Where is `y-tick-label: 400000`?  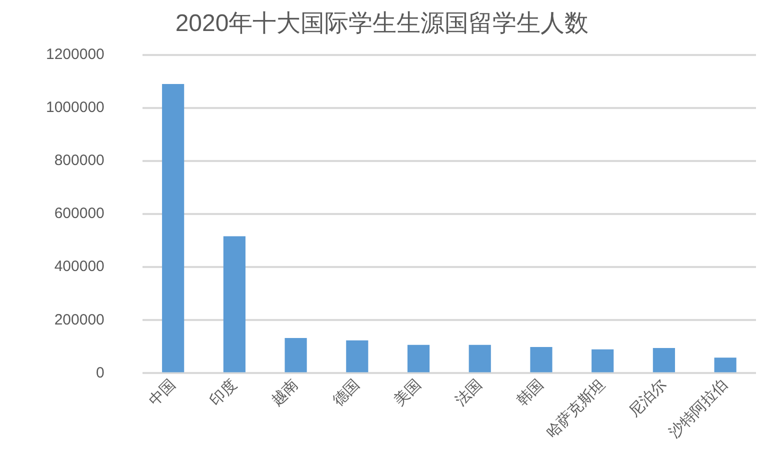 y-tick-label: 400000 is located at coordinates (79, 267).